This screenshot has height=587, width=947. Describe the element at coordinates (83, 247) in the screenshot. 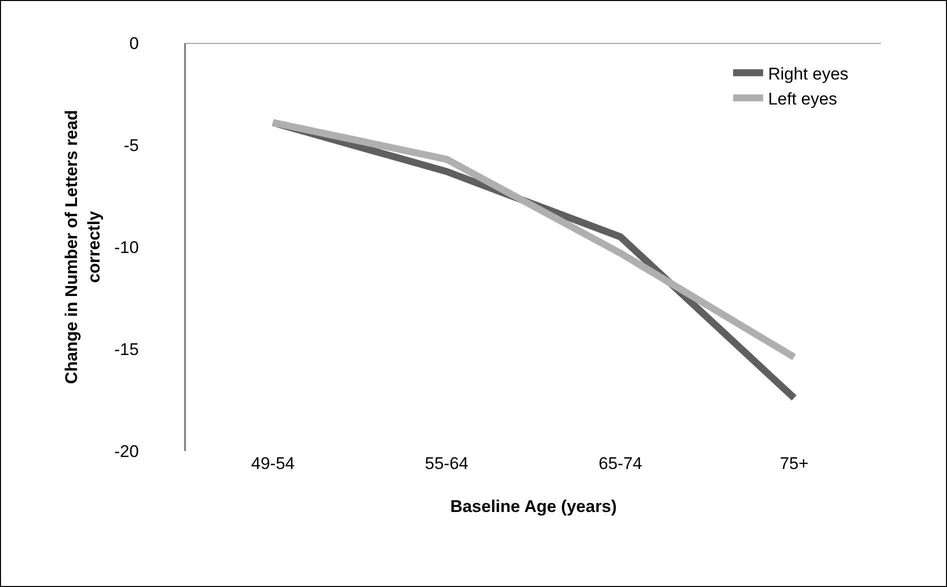

I see `y-axis-title: Change in Number of Letters read correctly` at that location.